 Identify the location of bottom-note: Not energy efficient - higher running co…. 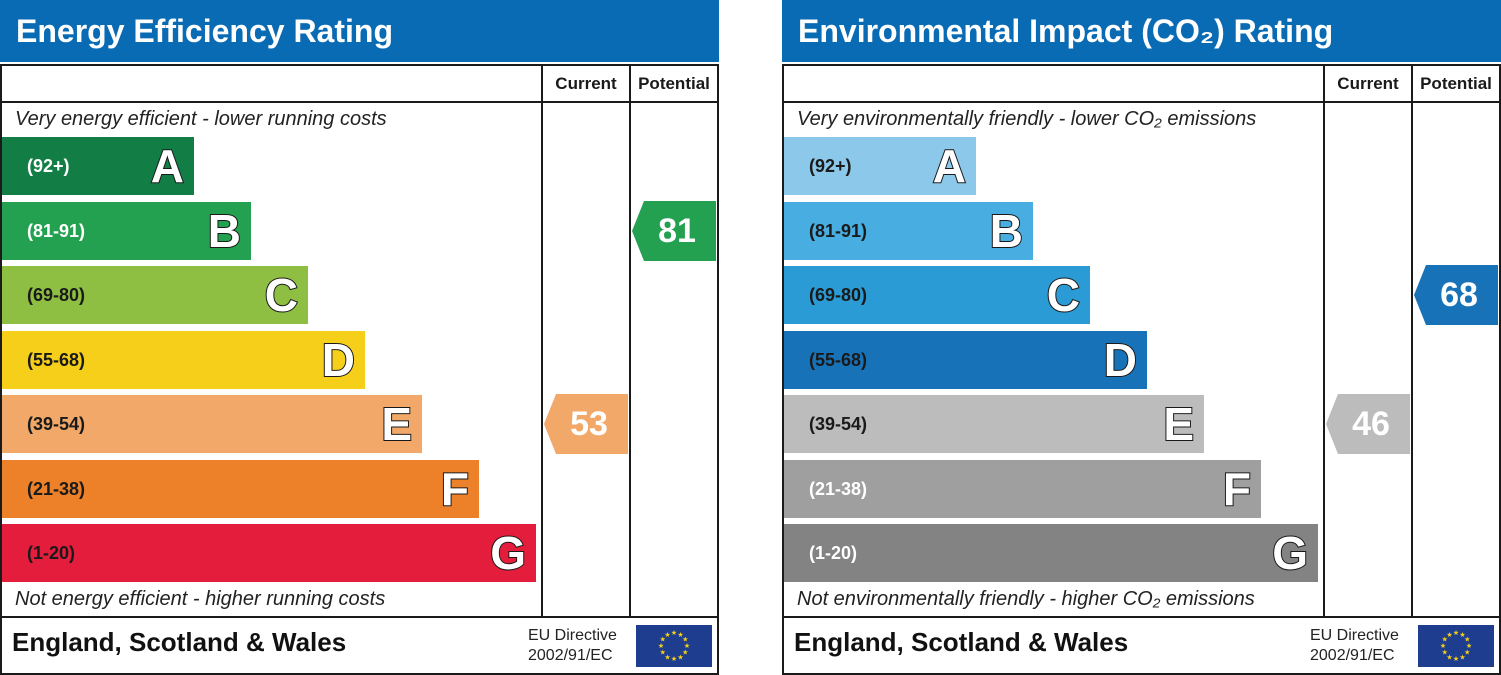
(200, 599).